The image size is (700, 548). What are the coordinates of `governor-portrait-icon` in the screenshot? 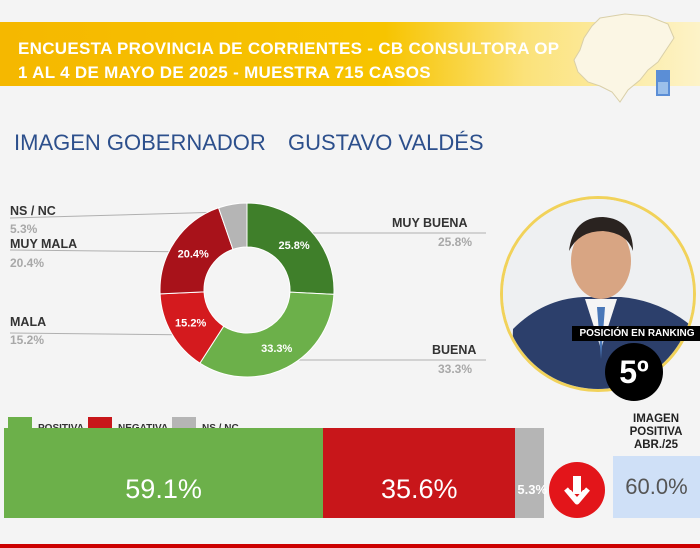 It's located at (598, 294).